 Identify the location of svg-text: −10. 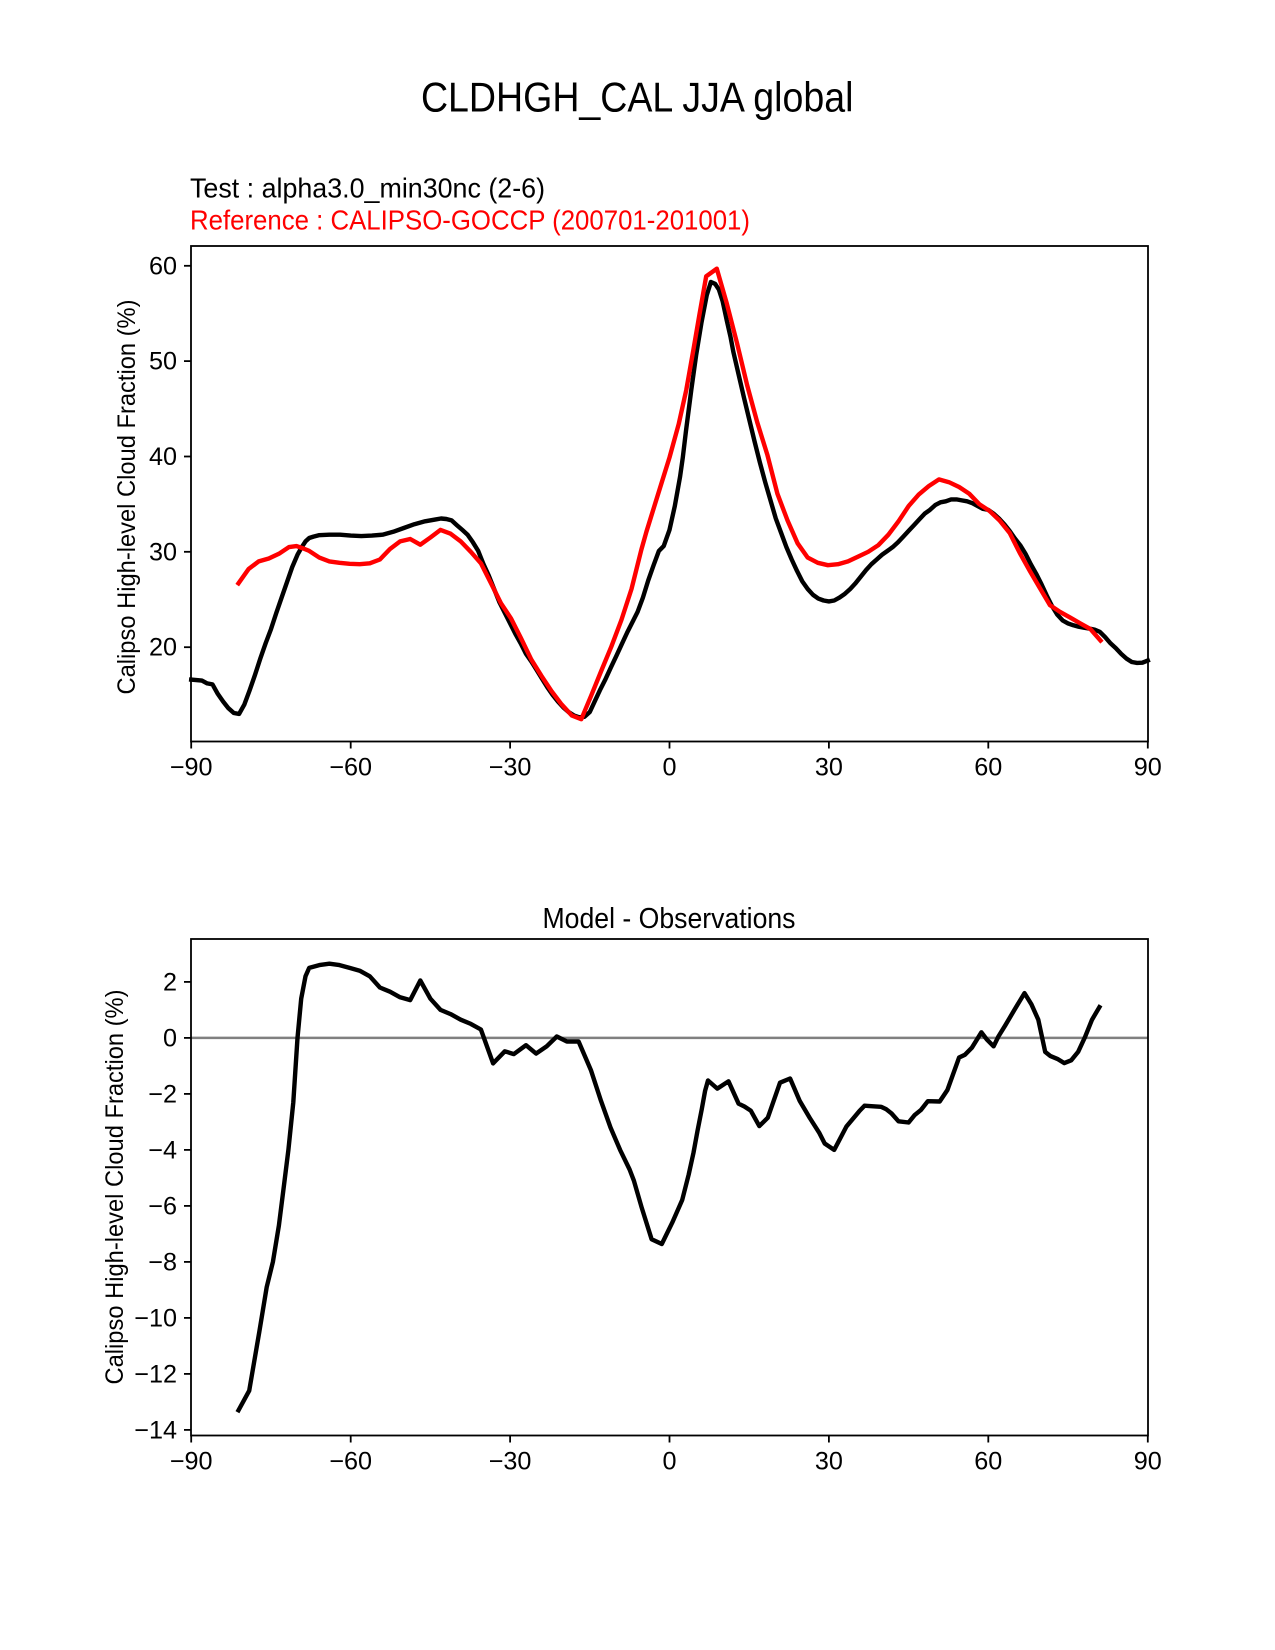
(155, 1318).